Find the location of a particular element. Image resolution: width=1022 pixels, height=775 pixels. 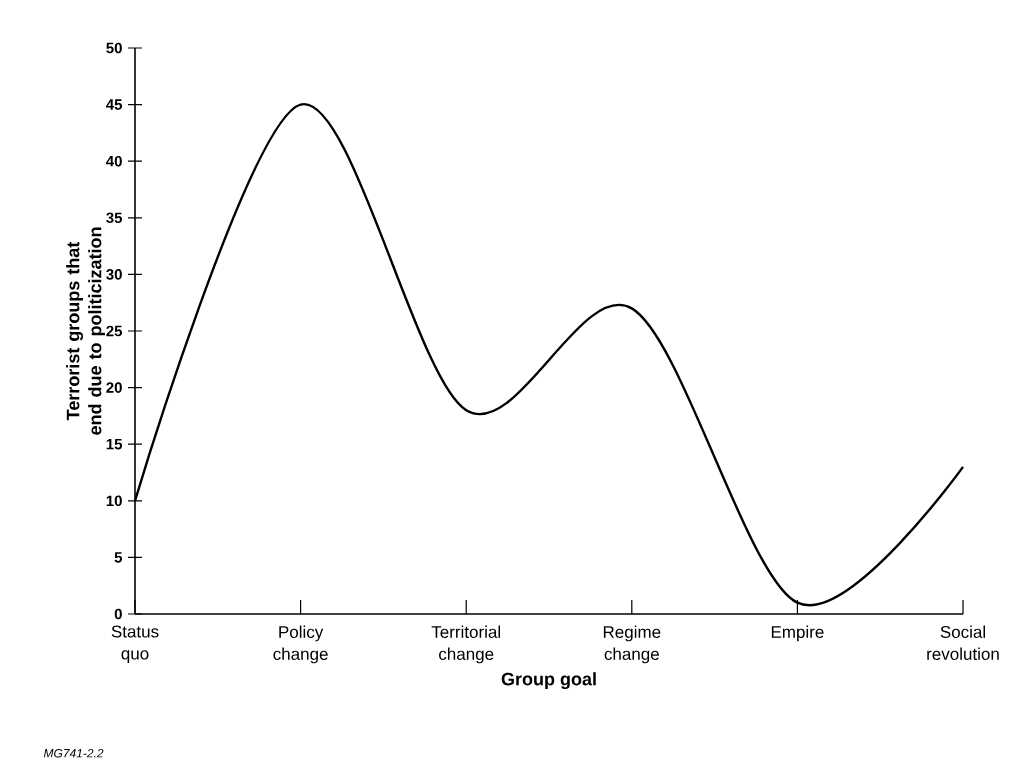

y-tick-label: 20 is located at coordinates (114, 387).